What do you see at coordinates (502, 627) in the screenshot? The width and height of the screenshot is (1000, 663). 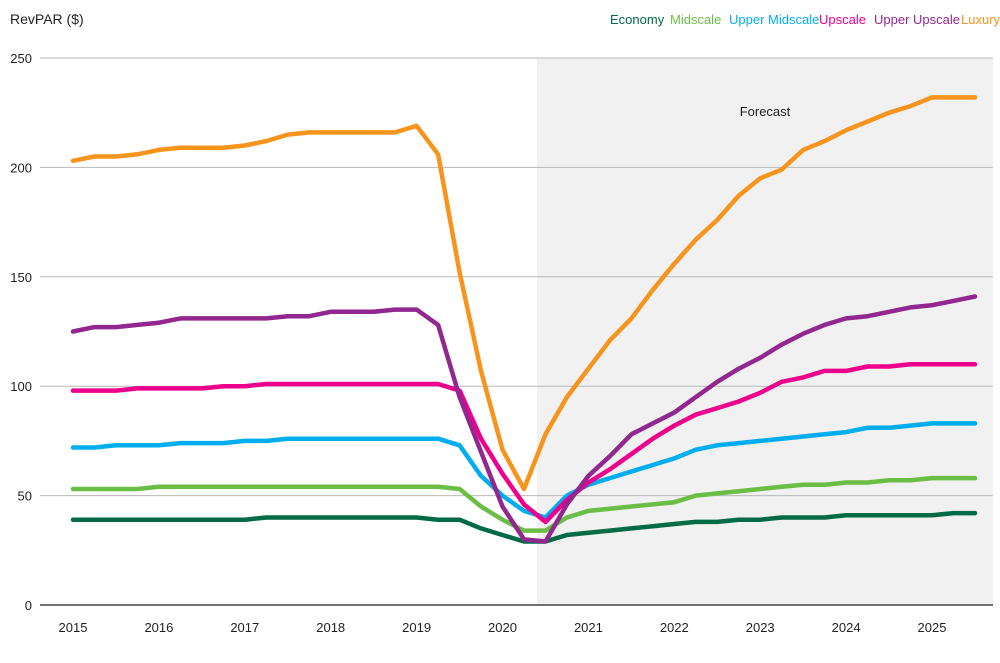 I see `x-tick-label: 2020` at bounding box center [502, 627].